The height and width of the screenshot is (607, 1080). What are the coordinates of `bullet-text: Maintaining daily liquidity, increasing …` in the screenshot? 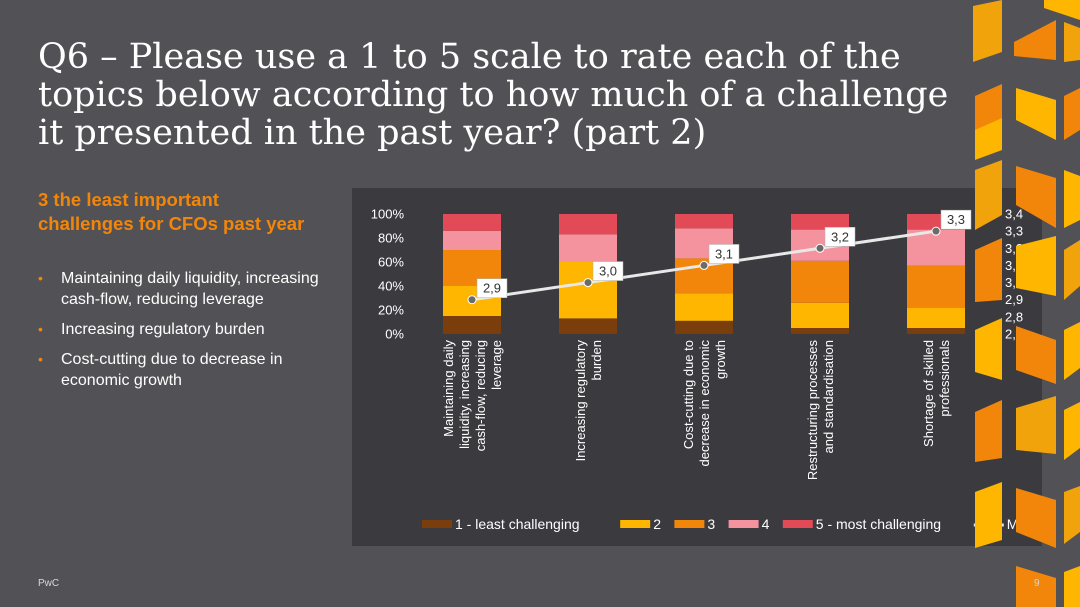 It's located at (190, 289).